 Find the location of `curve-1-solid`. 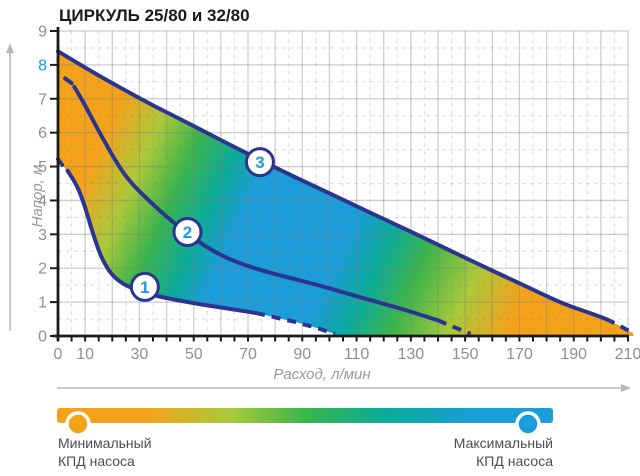

curve-1-solid is located at coordinates (162, 241).